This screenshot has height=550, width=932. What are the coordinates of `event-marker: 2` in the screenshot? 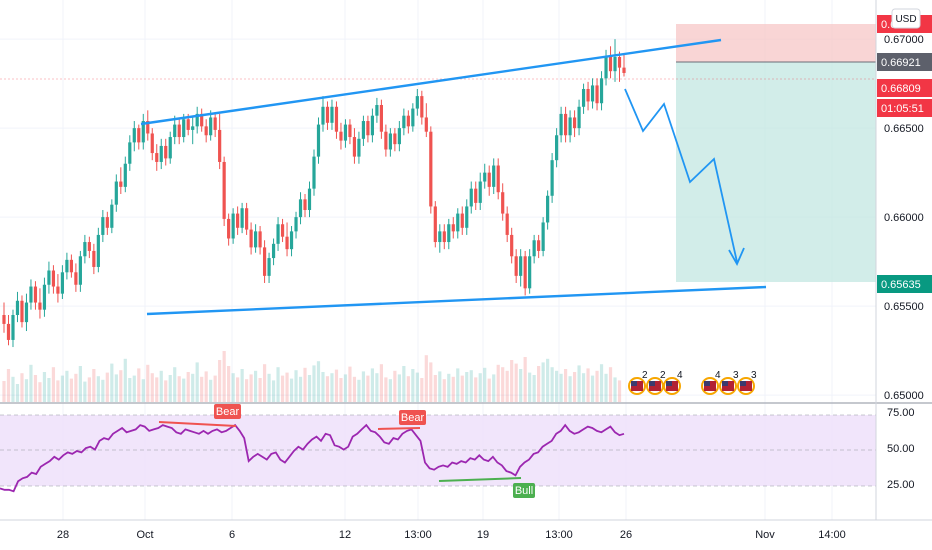 It's located at (638, 382).